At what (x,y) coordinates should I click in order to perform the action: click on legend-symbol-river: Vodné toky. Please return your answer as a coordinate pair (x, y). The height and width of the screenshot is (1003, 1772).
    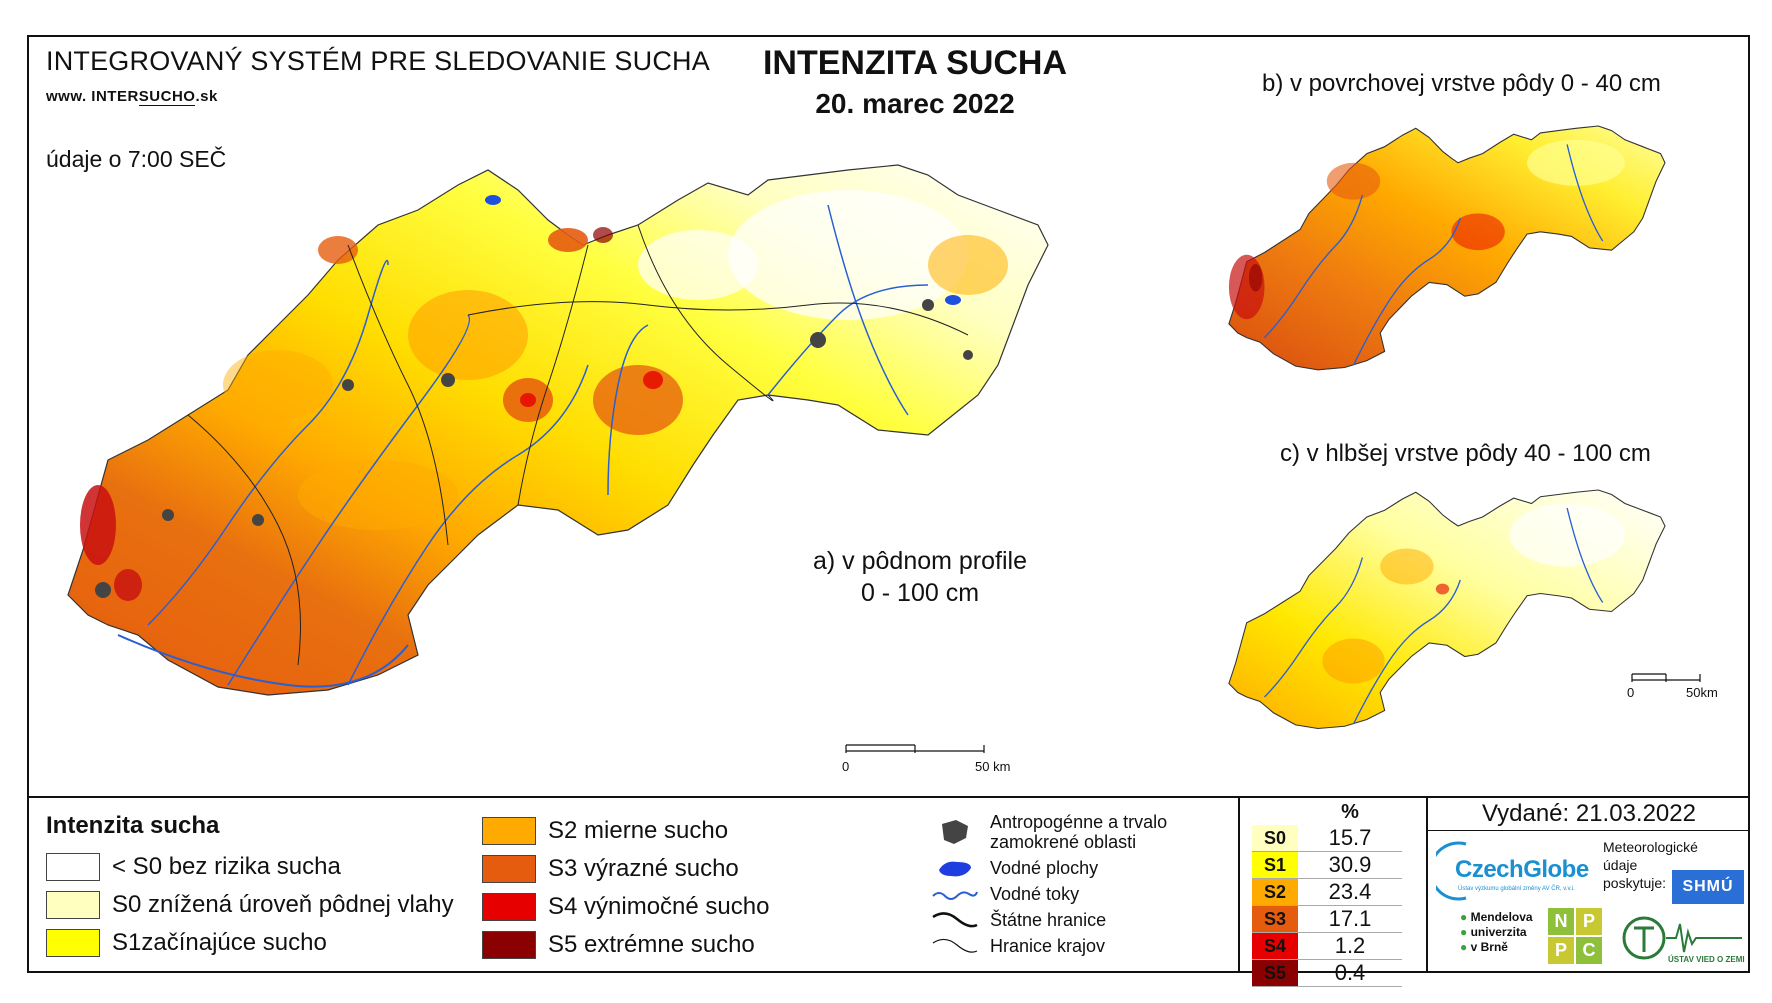
    Looking at the image, I should click on (1004, 894).